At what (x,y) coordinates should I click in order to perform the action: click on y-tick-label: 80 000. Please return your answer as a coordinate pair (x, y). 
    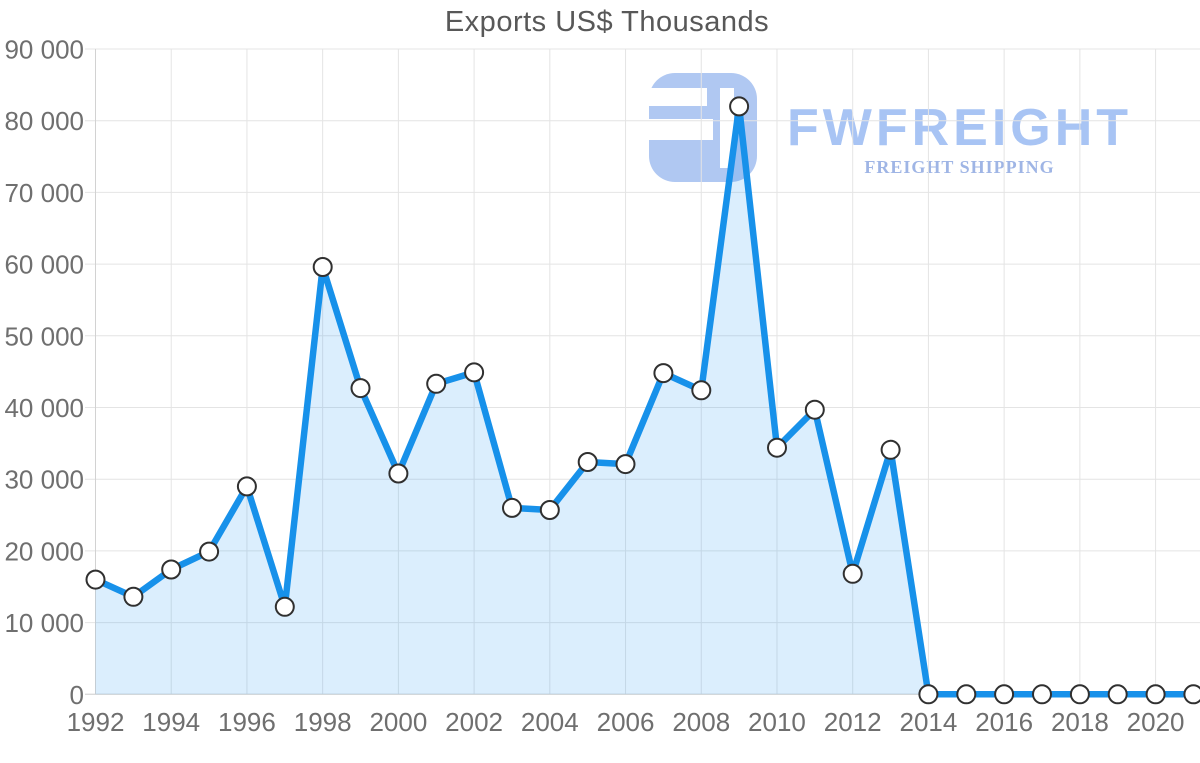
    Looking at the image, I should click on (44, 121).